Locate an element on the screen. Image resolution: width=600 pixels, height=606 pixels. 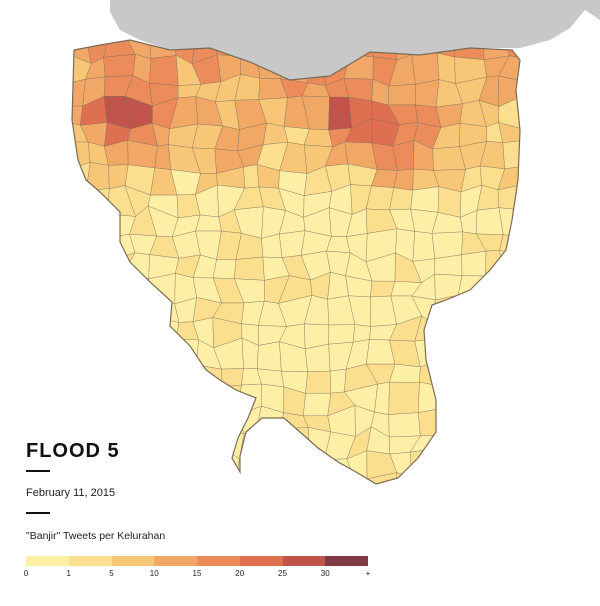
legend-color-bar is located at coordinates (197, 561).